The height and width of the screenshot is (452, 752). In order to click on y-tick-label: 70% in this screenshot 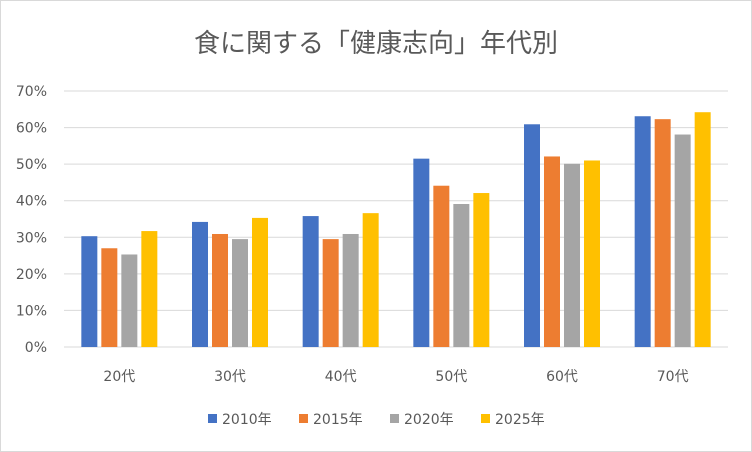, I will do `click(31, 92)`.